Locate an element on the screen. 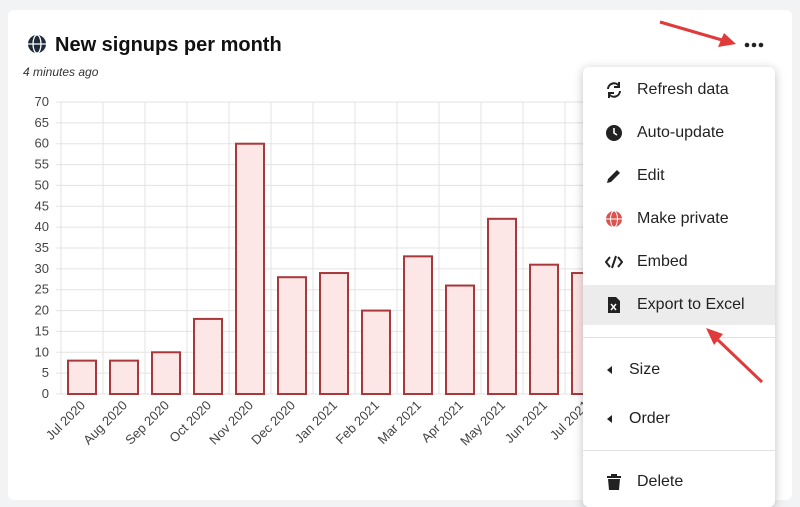 This screenshot has width=800, height=507. y-tick-label: 60 is located at coordinates (42, 143).